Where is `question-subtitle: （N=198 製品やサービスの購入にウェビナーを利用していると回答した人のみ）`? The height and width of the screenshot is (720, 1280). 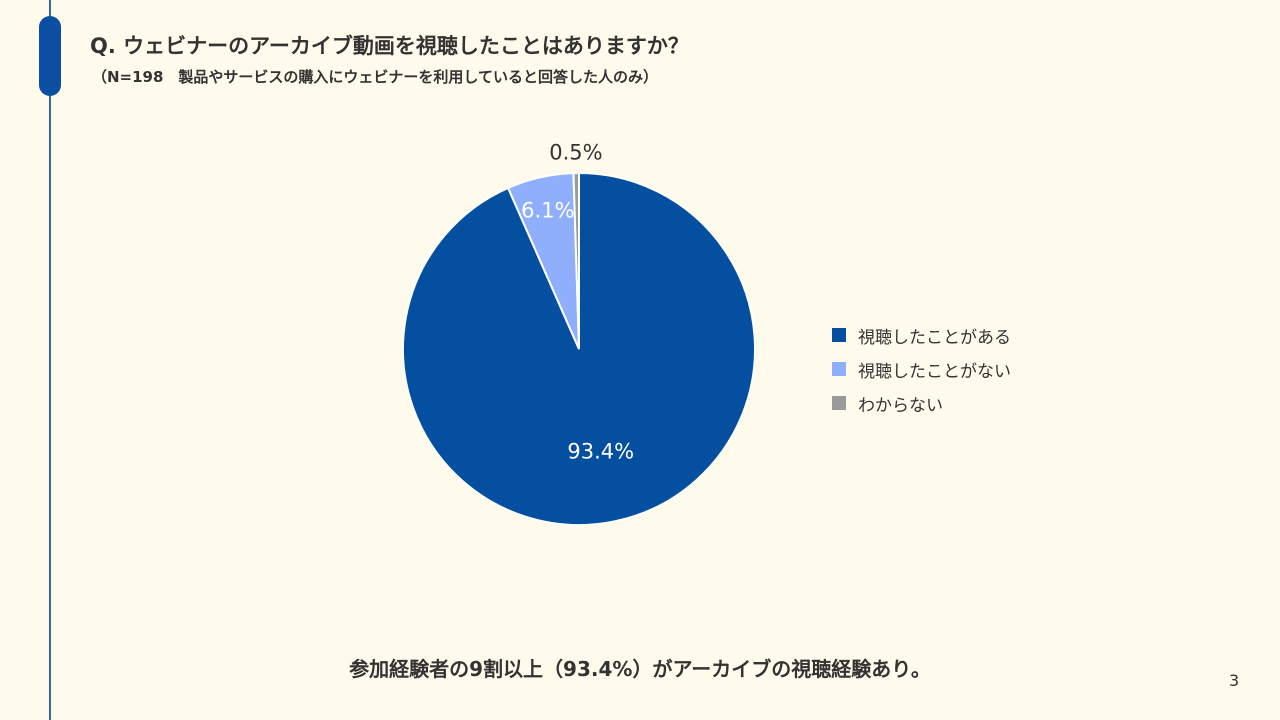
question-subtitle: （N=198 製品やサービスの購入にウェビナーを利用していると回答した人のみ） is located at coordinates (375, 77).